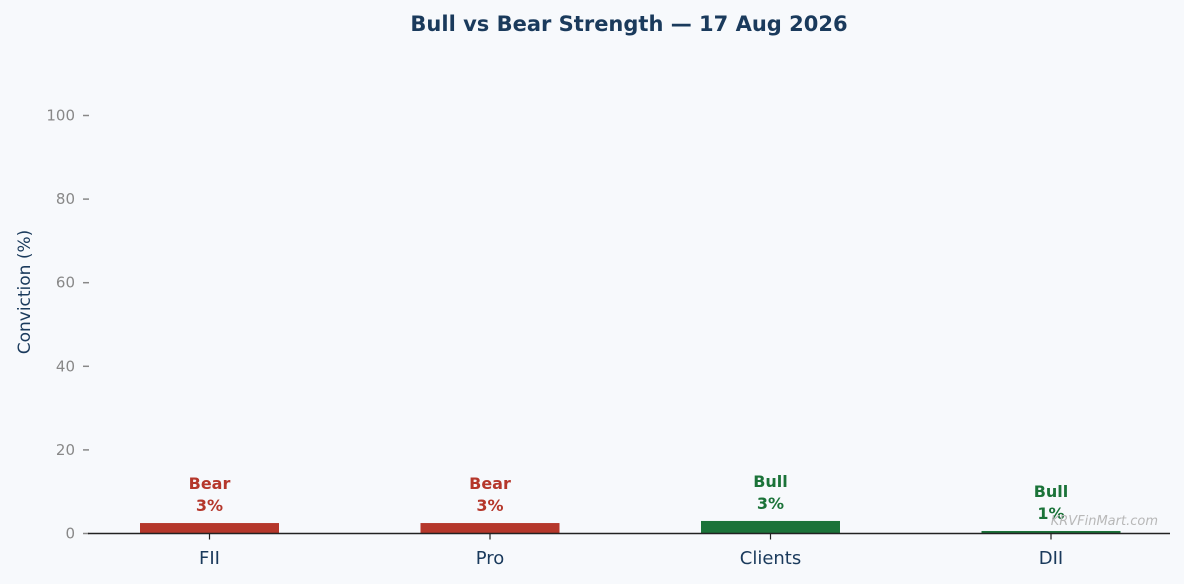 This screenshot has width=1184, height=584. Describe the element at coordinates (1050, 513) in the screenshot. I see `bar-value-label: 1%` at that location.